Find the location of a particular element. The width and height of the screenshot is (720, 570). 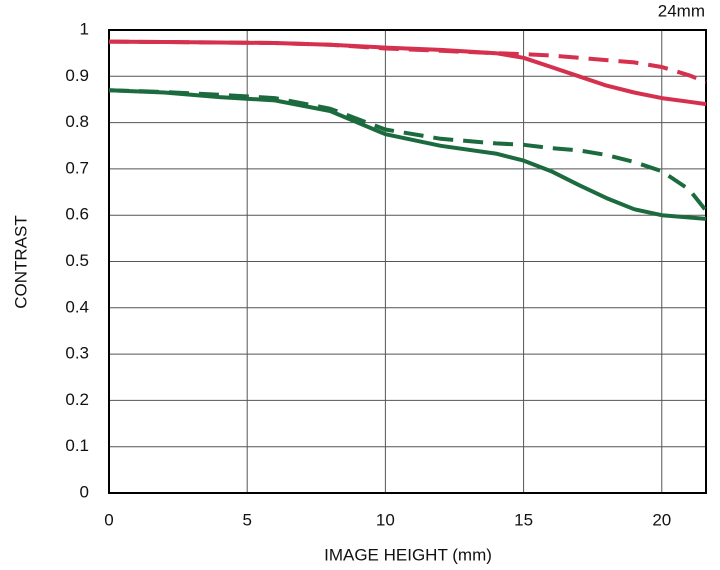

x-tick-label: 20 is located at coordinates (661, 519).